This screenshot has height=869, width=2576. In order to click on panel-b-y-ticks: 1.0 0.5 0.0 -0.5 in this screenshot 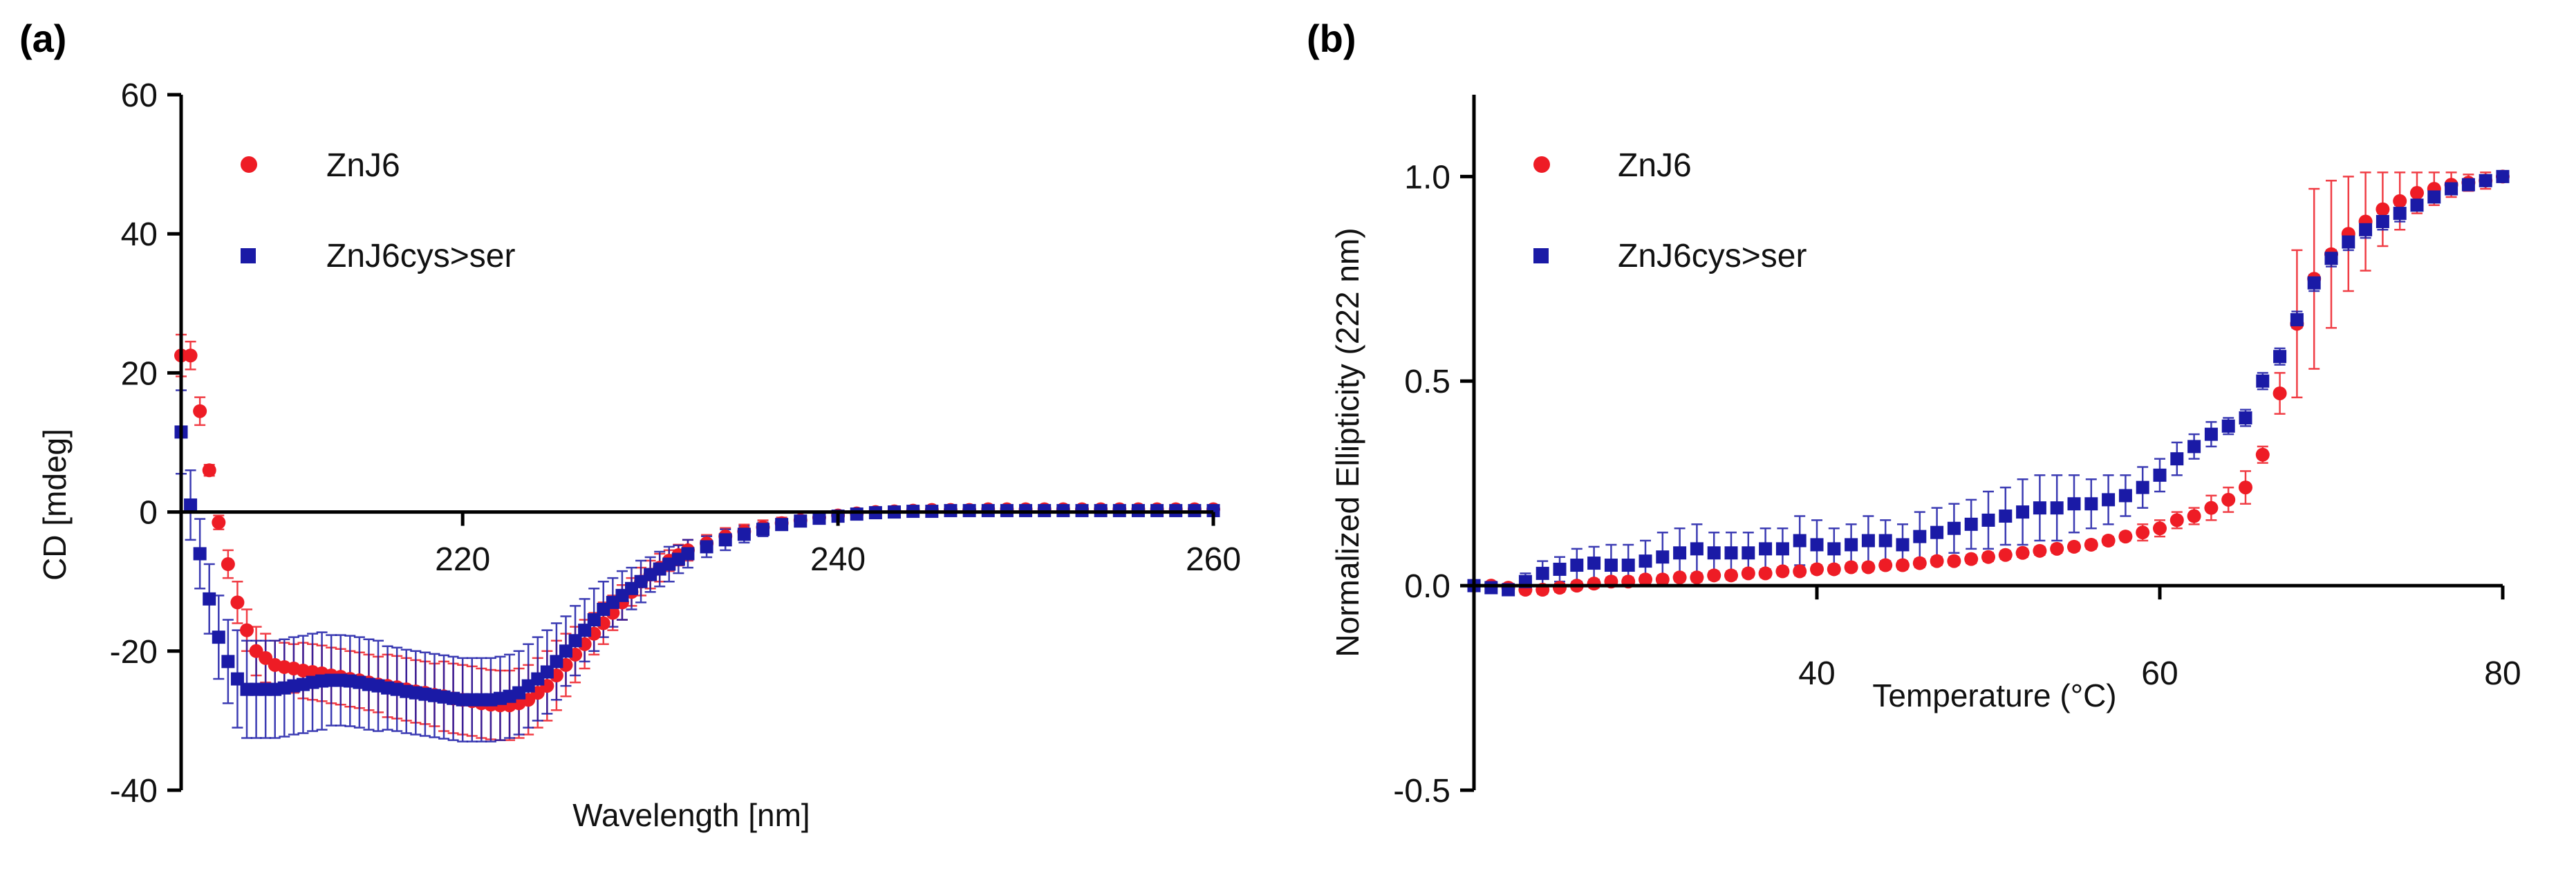, I will do `click(1433, 485)`.